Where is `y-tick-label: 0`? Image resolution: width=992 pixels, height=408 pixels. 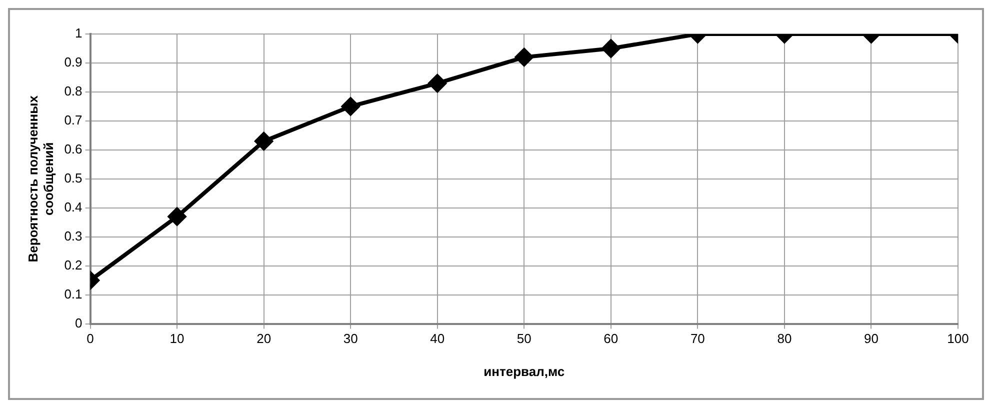
y-tick-label: 0 is located at coordinates (78, 322).